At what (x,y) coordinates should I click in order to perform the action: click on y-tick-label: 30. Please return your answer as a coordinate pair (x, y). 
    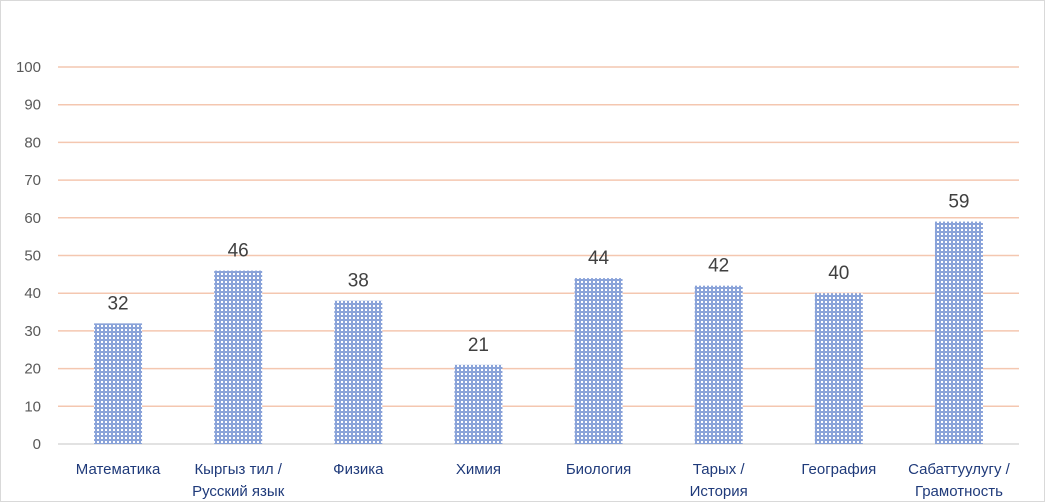
    Looking at the image, I should click on (32, 331).